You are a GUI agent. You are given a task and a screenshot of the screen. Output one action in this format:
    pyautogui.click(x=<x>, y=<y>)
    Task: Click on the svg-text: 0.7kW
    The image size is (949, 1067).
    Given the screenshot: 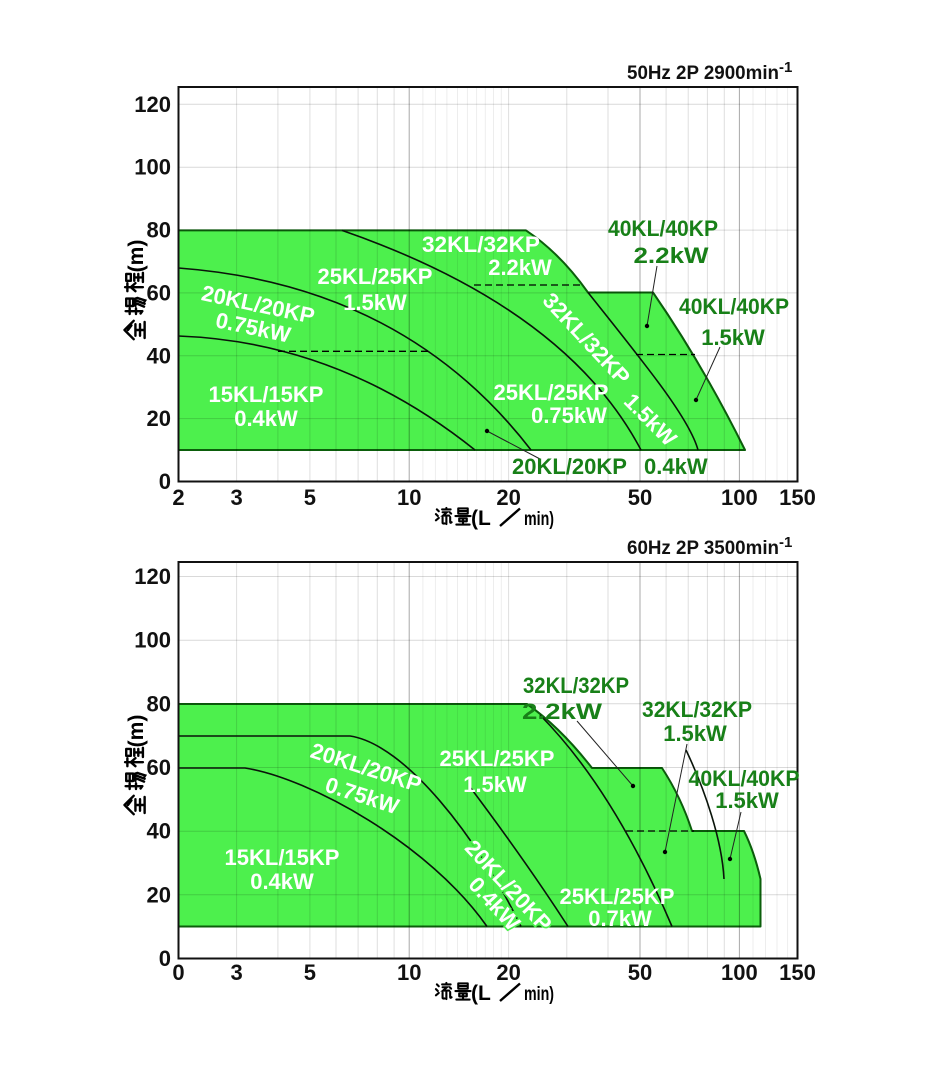 What is the action you would take?
    pyautogui.click(x=620, y=918)
    